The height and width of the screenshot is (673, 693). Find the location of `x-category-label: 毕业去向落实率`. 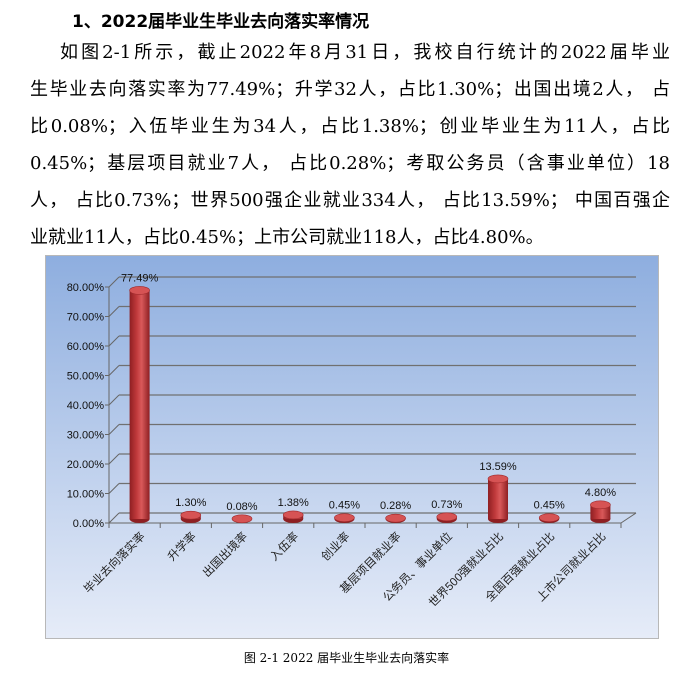

x-category-label: 毕业去向落实率 is located at coordinates (114, 562).